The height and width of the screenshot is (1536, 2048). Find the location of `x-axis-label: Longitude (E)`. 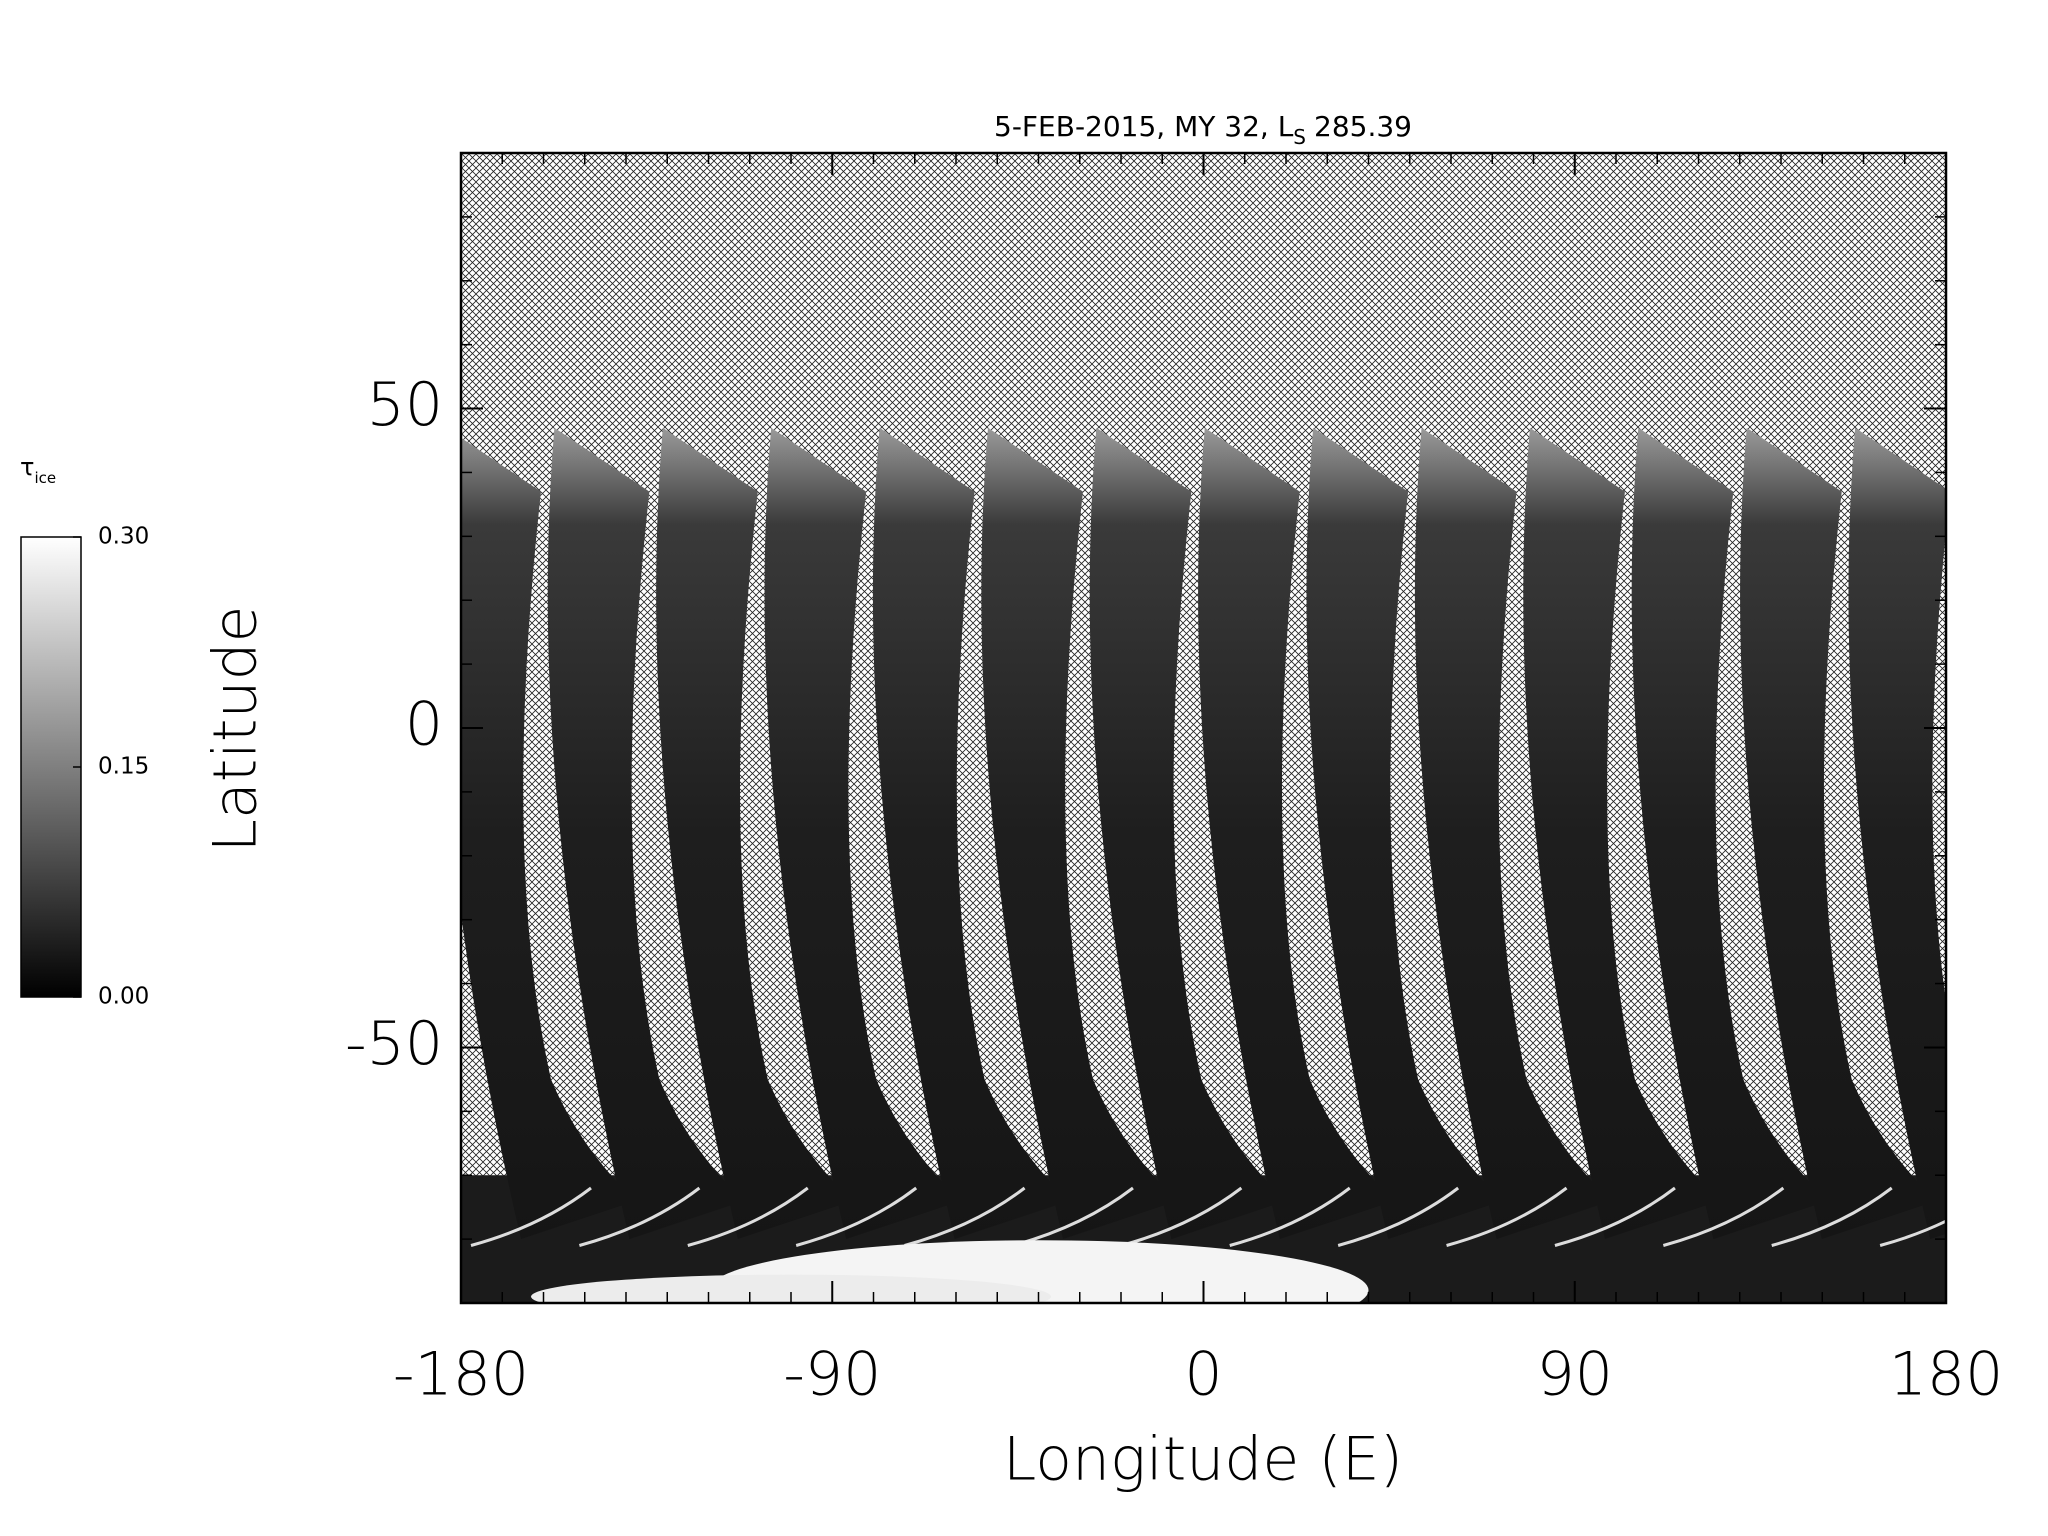

x-axis-label: Longitude (E) is located at coordinates (1203, 1460).